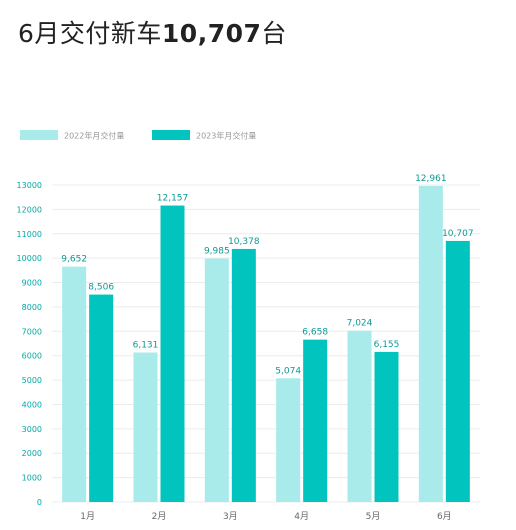  I want to click on title-number: 10,707, so click(211, 33).